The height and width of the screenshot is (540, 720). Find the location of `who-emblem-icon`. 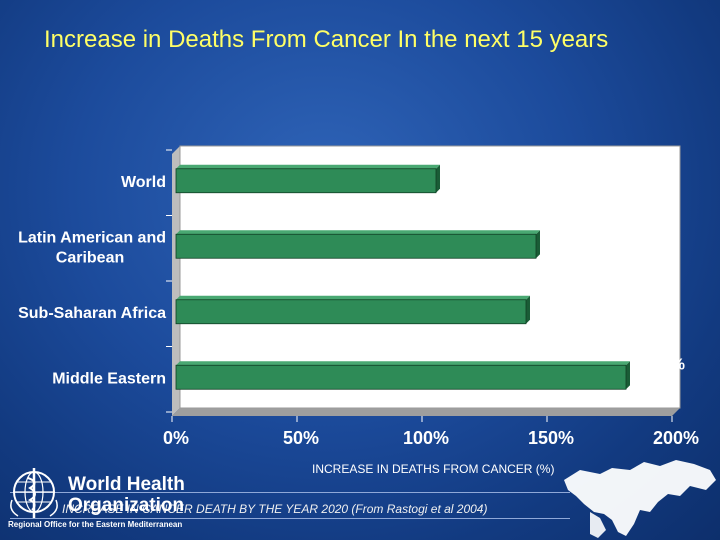

who-emblem-icon is located at coordinates (34, 493).